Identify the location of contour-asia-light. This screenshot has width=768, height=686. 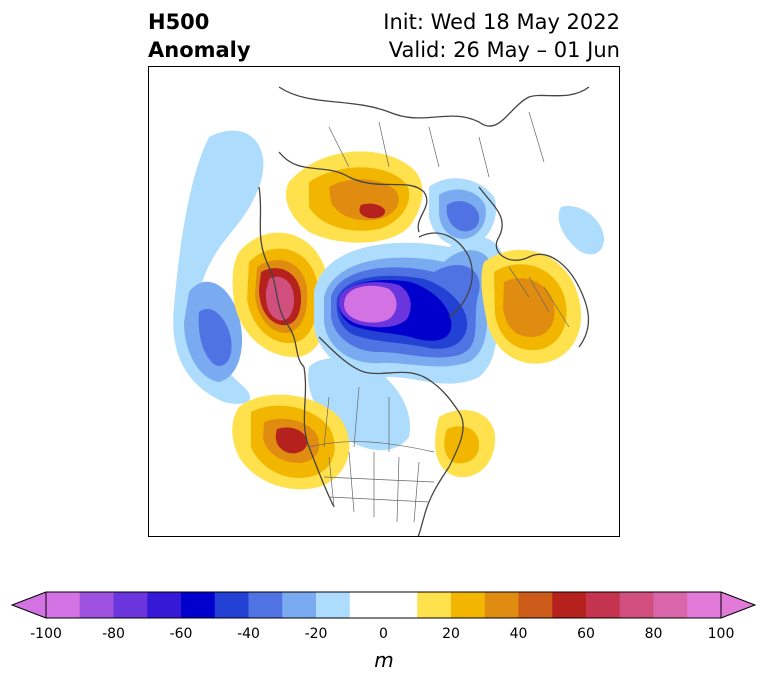
(581, 230).